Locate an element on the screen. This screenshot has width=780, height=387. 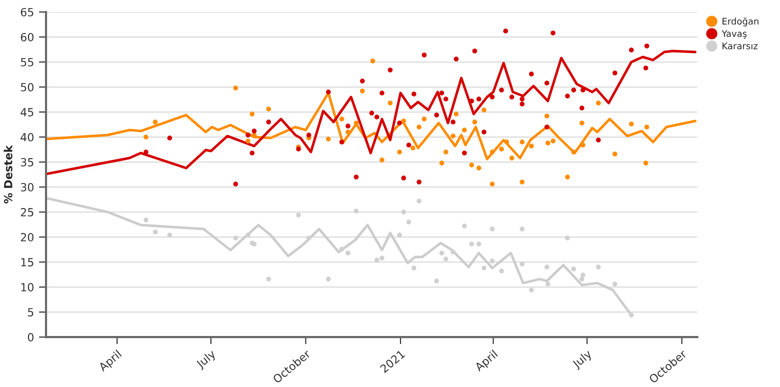
y-tick-label: 15 is located at coordinates (27, 262).